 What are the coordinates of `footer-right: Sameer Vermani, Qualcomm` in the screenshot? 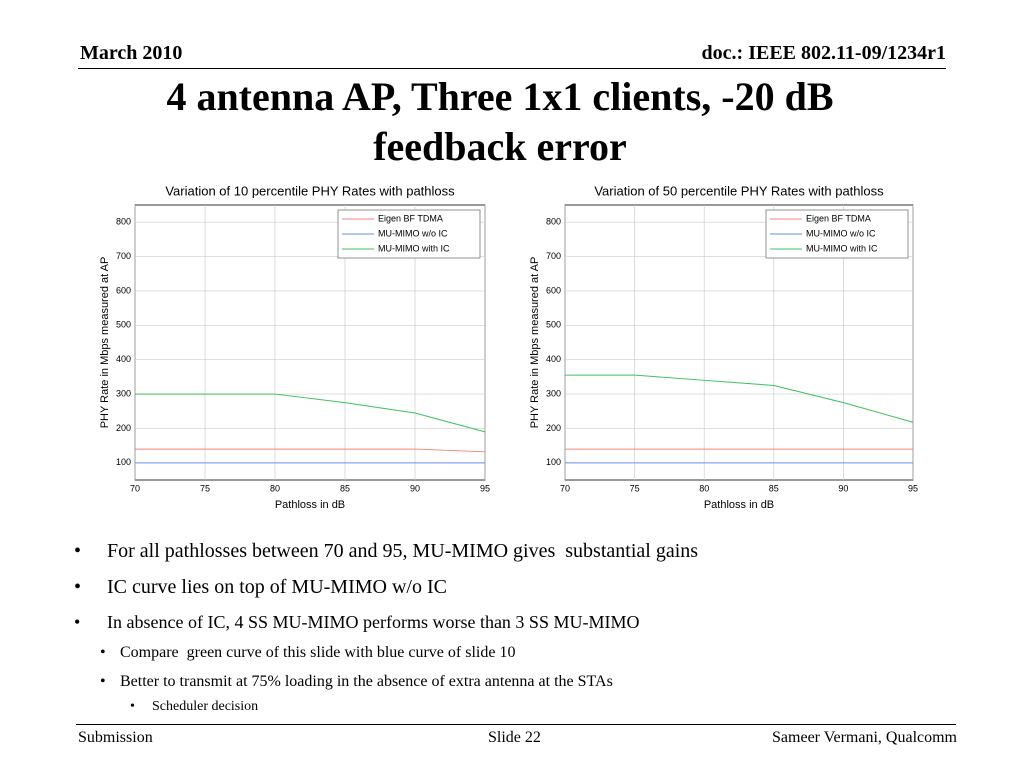 It's located at (864, 737).